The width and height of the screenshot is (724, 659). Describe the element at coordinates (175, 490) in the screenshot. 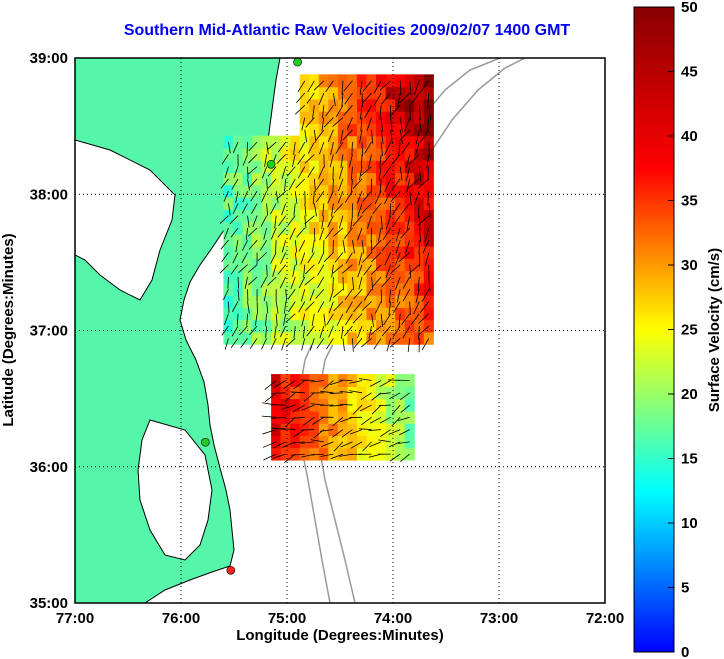

I see `sound-water` at that location.